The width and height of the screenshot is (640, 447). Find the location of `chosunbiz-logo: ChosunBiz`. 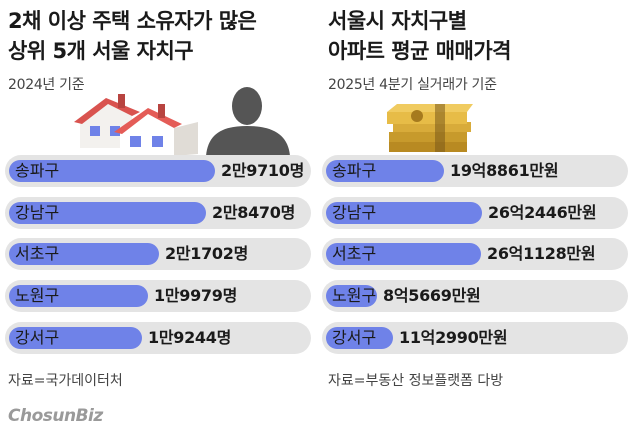

chosunbiz-logo: ChosunBiz is located at coordinates (55, 416).